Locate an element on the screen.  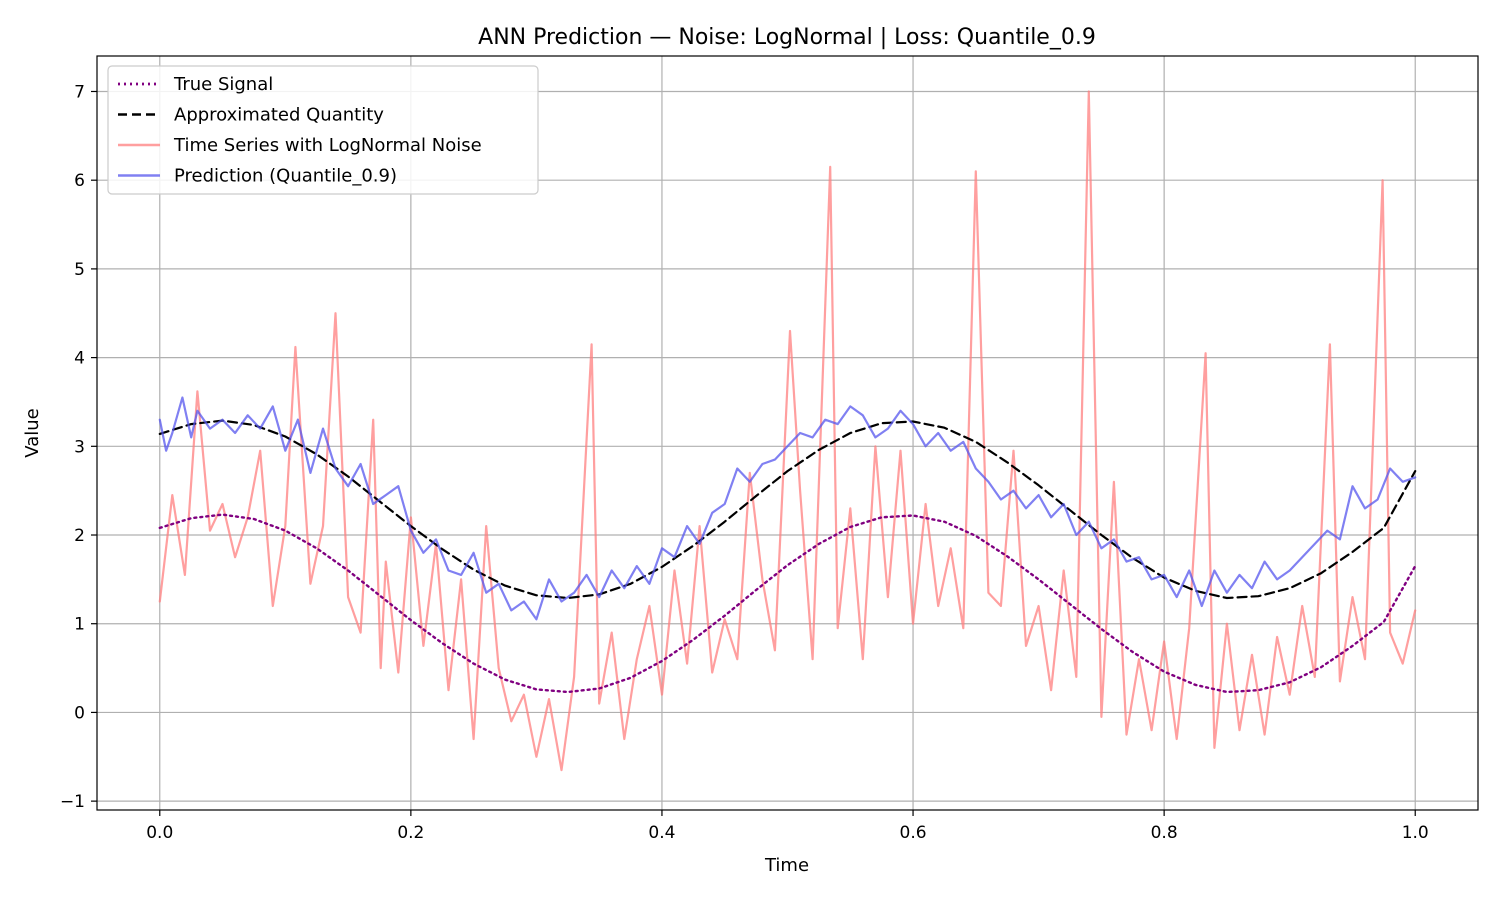
y-tick-label: 6 is located at coordinates (79, 181).